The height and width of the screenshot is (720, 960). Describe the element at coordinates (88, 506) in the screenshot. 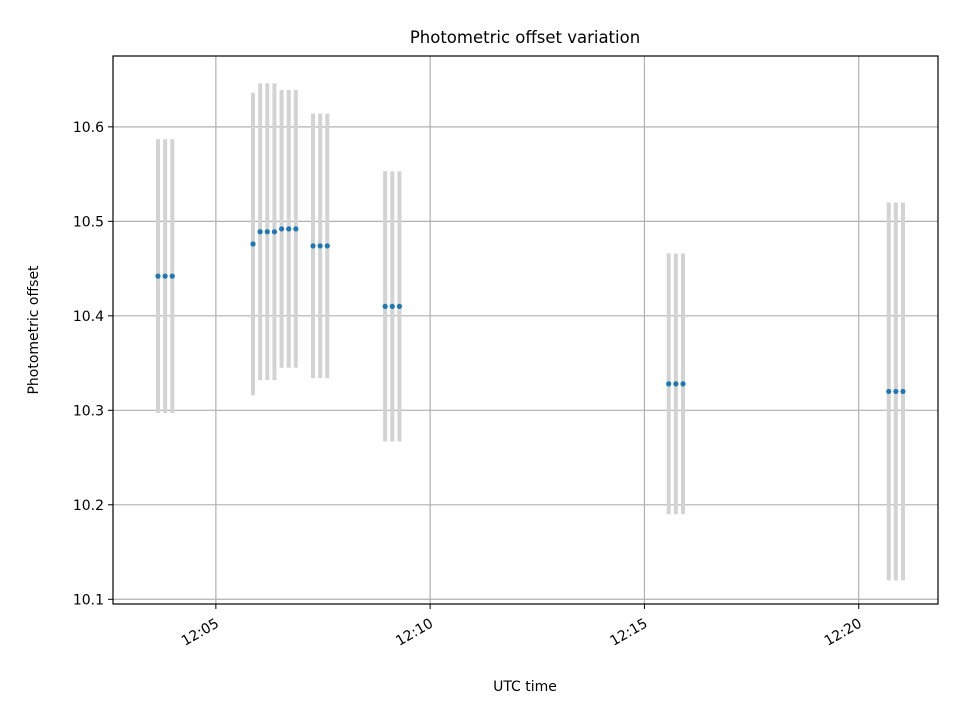

I see `y-tick-label: 10.2` at that location.